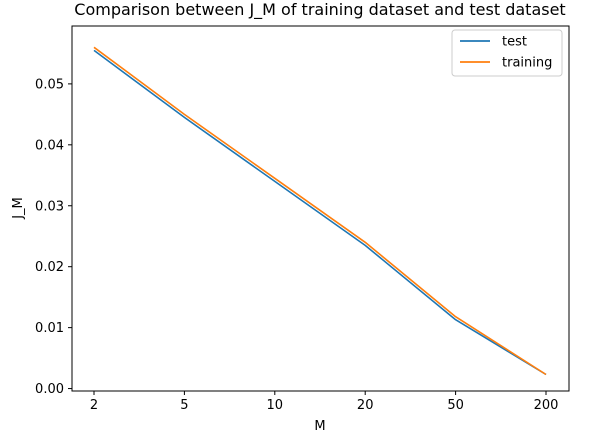 The height and width of the screenshot is (433, 589). What do you see at coordinates (365, 405) in the screenshot?
I see `x-tick-label: 20` at bounding box center [365, 405].